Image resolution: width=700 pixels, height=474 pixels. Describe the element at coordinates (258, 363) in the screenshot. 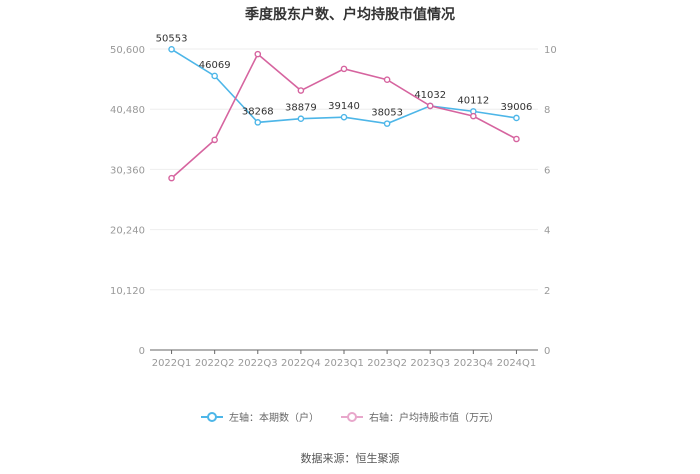

I see `x-axis-label: 2022Q3` at that location.